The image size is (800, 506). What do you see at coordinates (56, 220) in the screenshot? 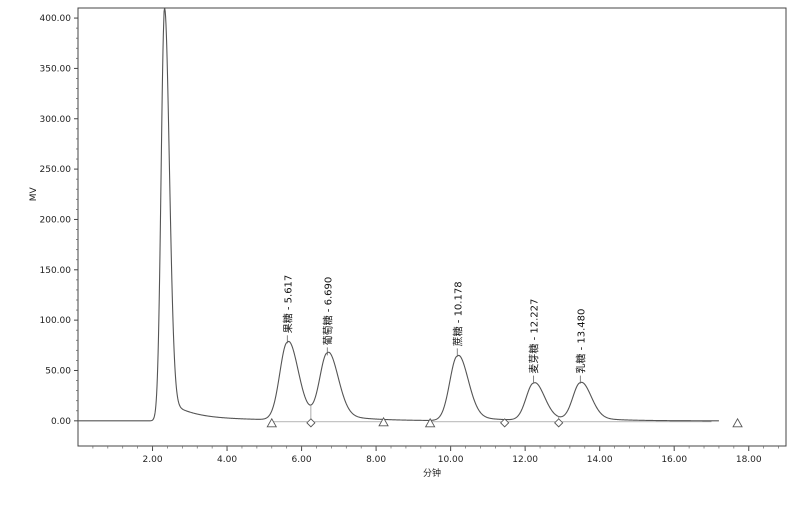
I see `y-tick-label: 200.00` at bounding box center [56, 220].